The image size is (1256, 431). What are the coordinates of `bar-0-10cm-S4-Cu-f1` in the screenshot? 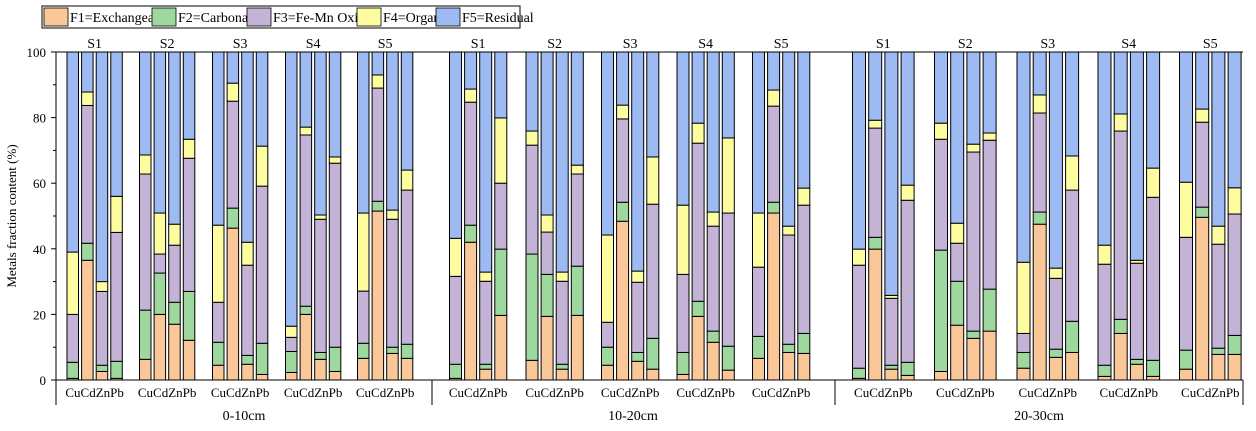 It's located at (291, 376).